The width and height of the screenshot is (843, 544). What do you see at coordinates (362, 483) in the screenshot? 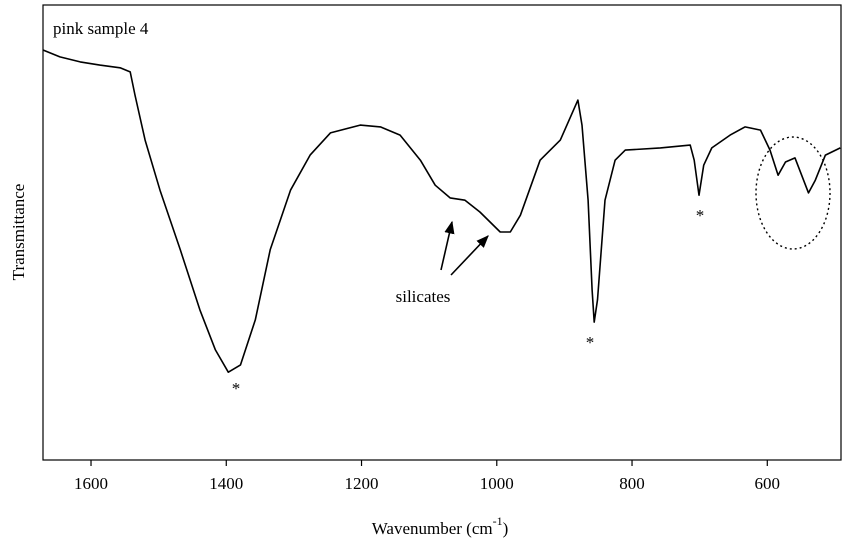
I see `x-tick-label: 1200` at bounding box center [362, 483].